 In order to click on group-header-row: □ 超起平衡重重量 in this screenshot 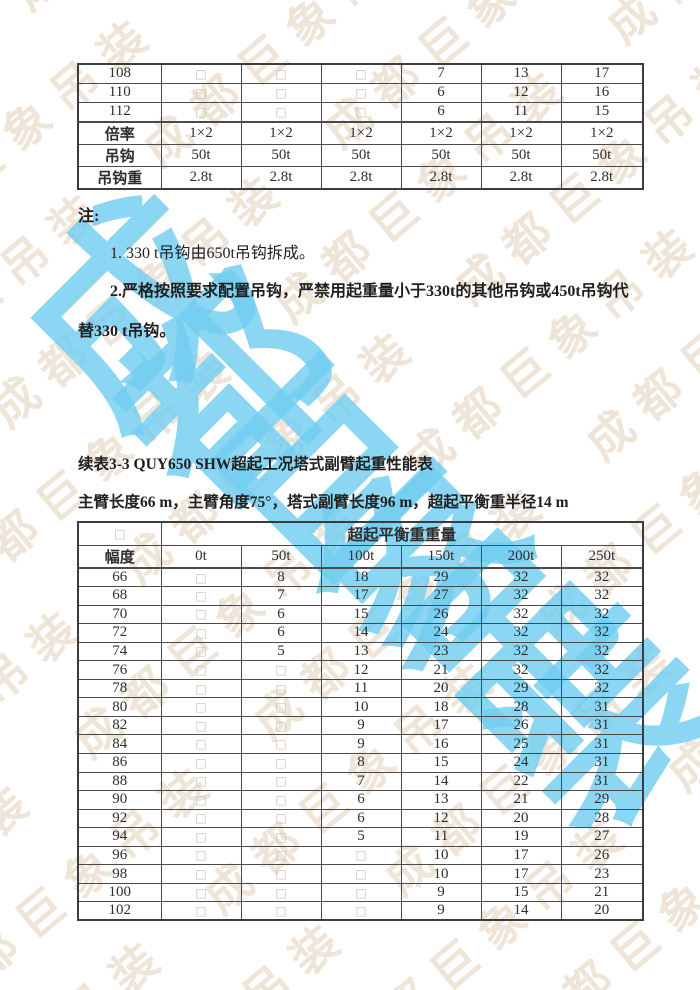, I will do `click(360, 533)`.